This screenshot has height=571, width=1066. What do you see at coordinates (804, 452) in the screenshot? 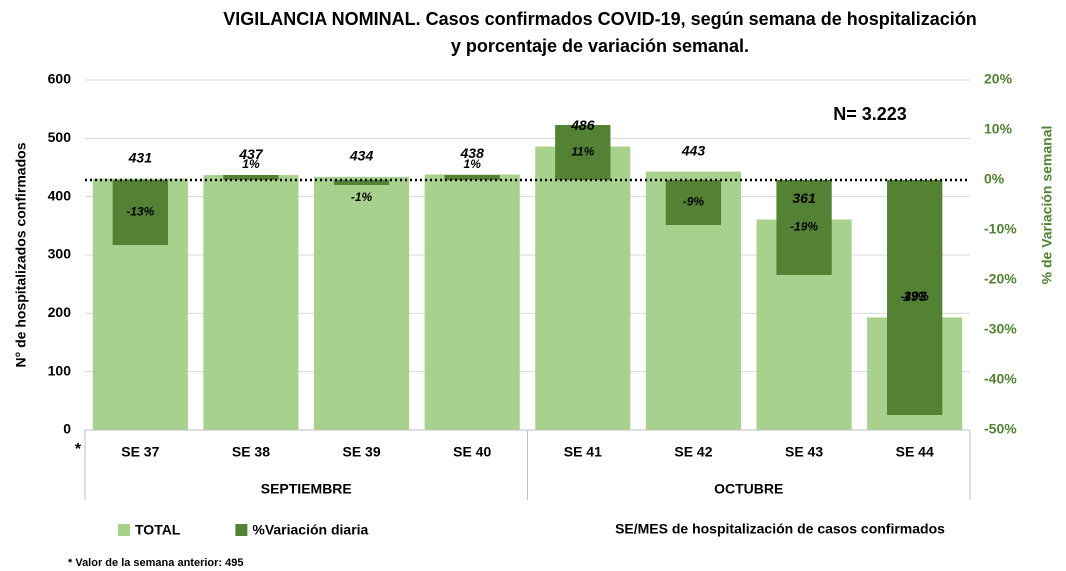
I see `x-tick-label: SE 43` at bounding box center [804, 452].